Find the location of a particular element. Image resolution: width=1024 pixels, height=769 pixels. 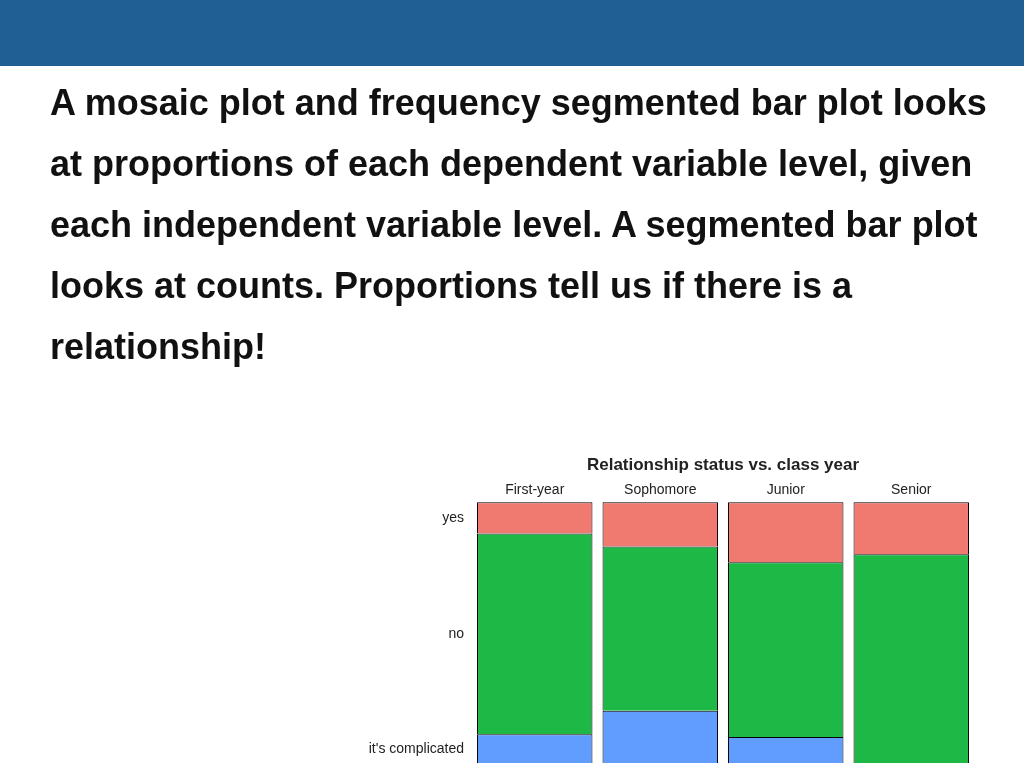

x-tick-label: Sophomore is located at coordinates (660, 488).